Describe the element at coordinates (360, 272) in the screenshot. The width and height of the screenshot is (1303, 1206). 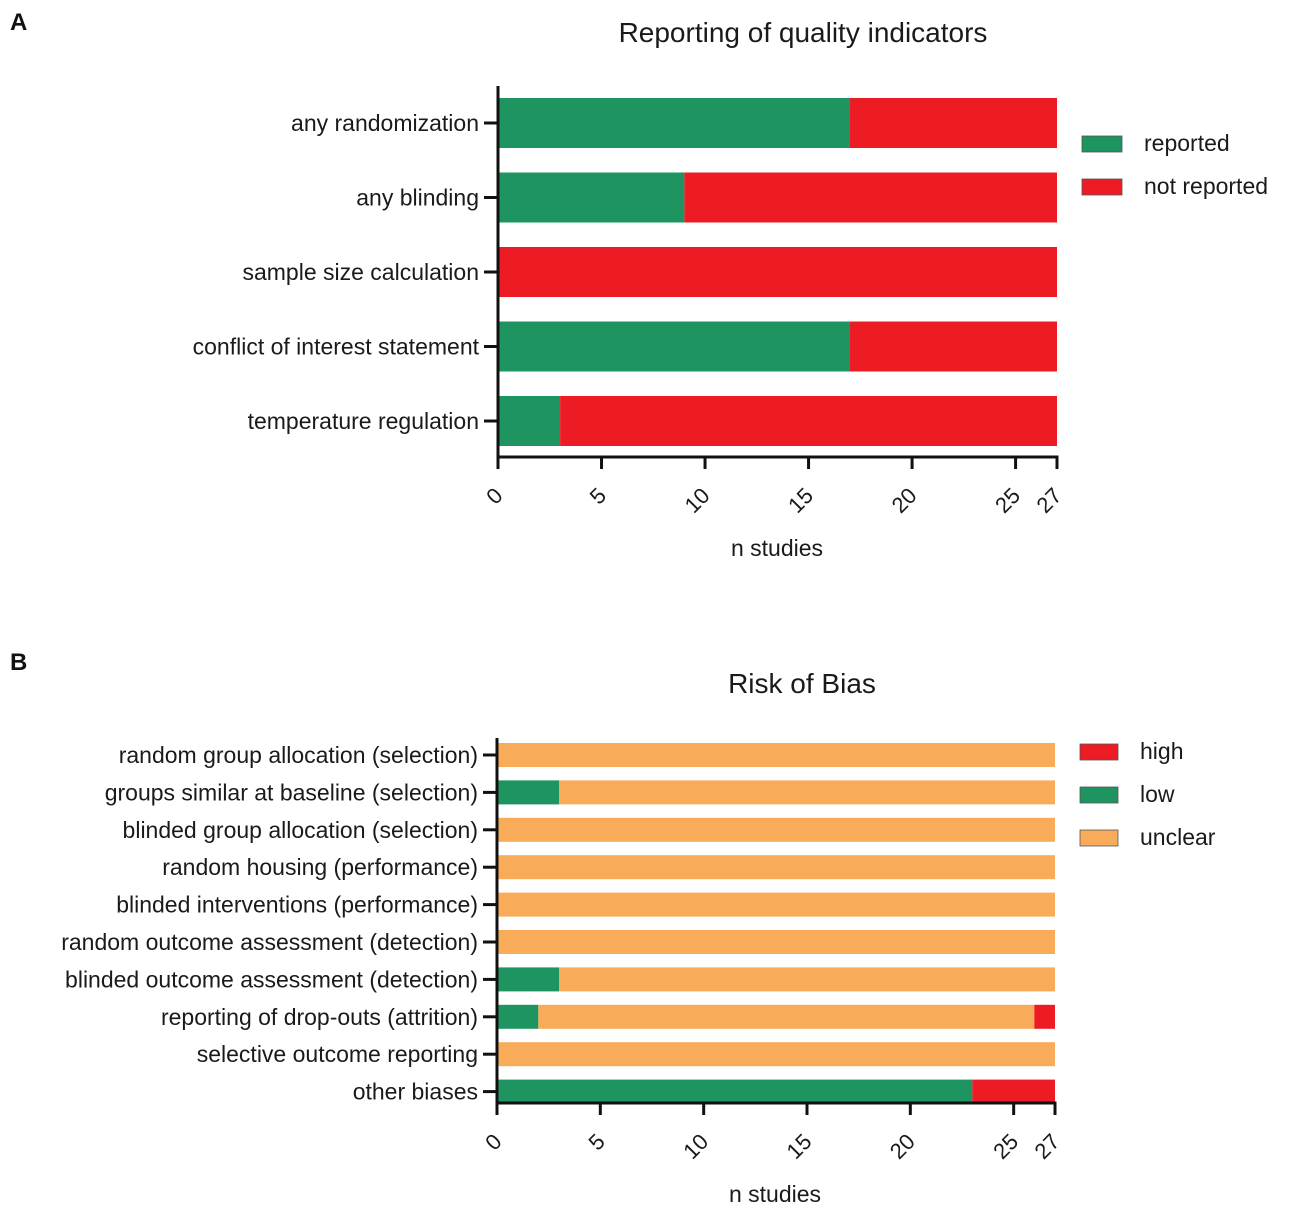
I see `category-label-sample-size-calculation: sample size calculation` at that location.